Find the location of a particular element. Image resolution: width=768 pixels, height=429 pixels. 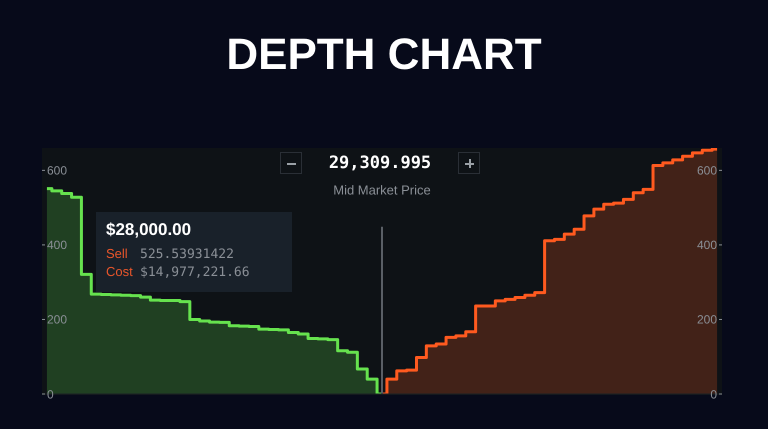

annotation: 525.53931422 is located at coordinates (187, 254).